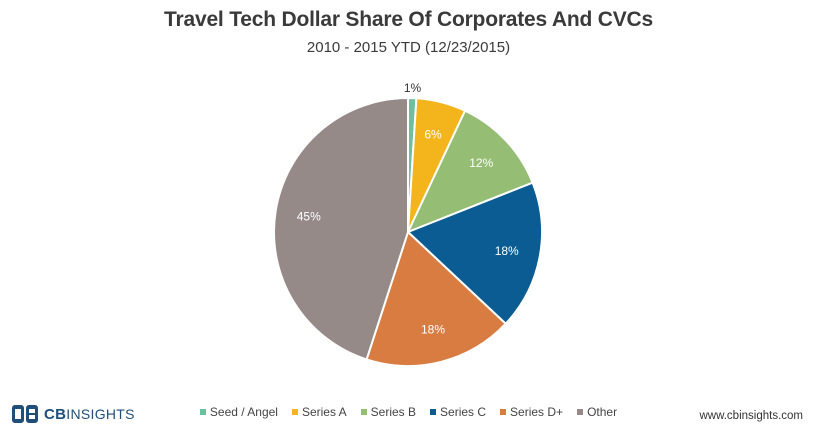 This screenshot has width=817, height=433. Describe the element at coordinates (25, 414) in the screenshot. I see `cb-logo-icon` at that location.